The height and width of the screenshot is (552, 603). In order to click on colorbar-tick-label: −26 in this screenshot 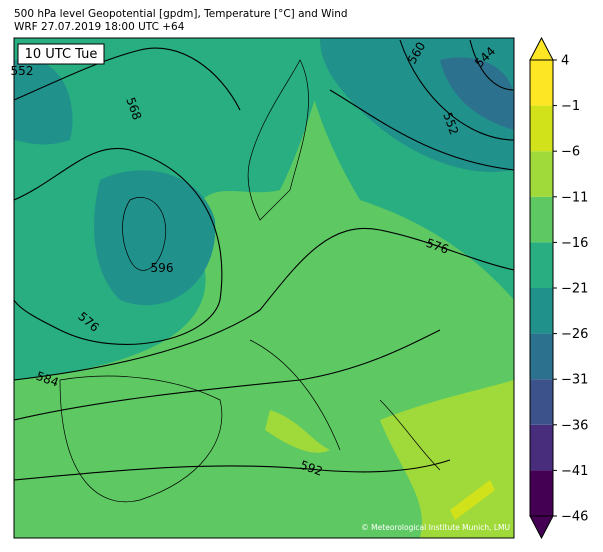, I will do `click(574, 334)`.